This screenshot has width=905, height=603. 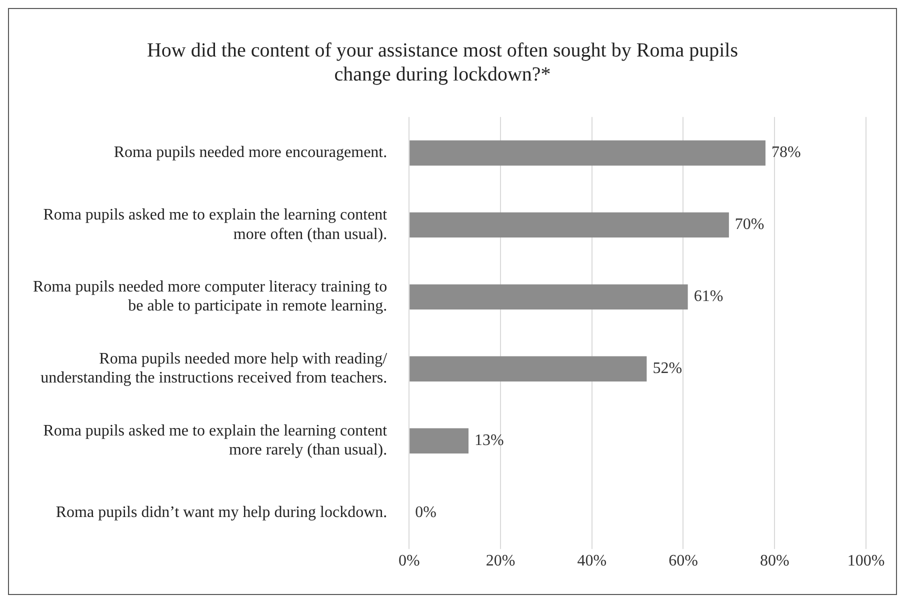 What do you see at coordinates (251, 153) in the screenshot?
I see `y-tick-label: Roma pupils needed more encouragement.` at bounding box center [251, 153].